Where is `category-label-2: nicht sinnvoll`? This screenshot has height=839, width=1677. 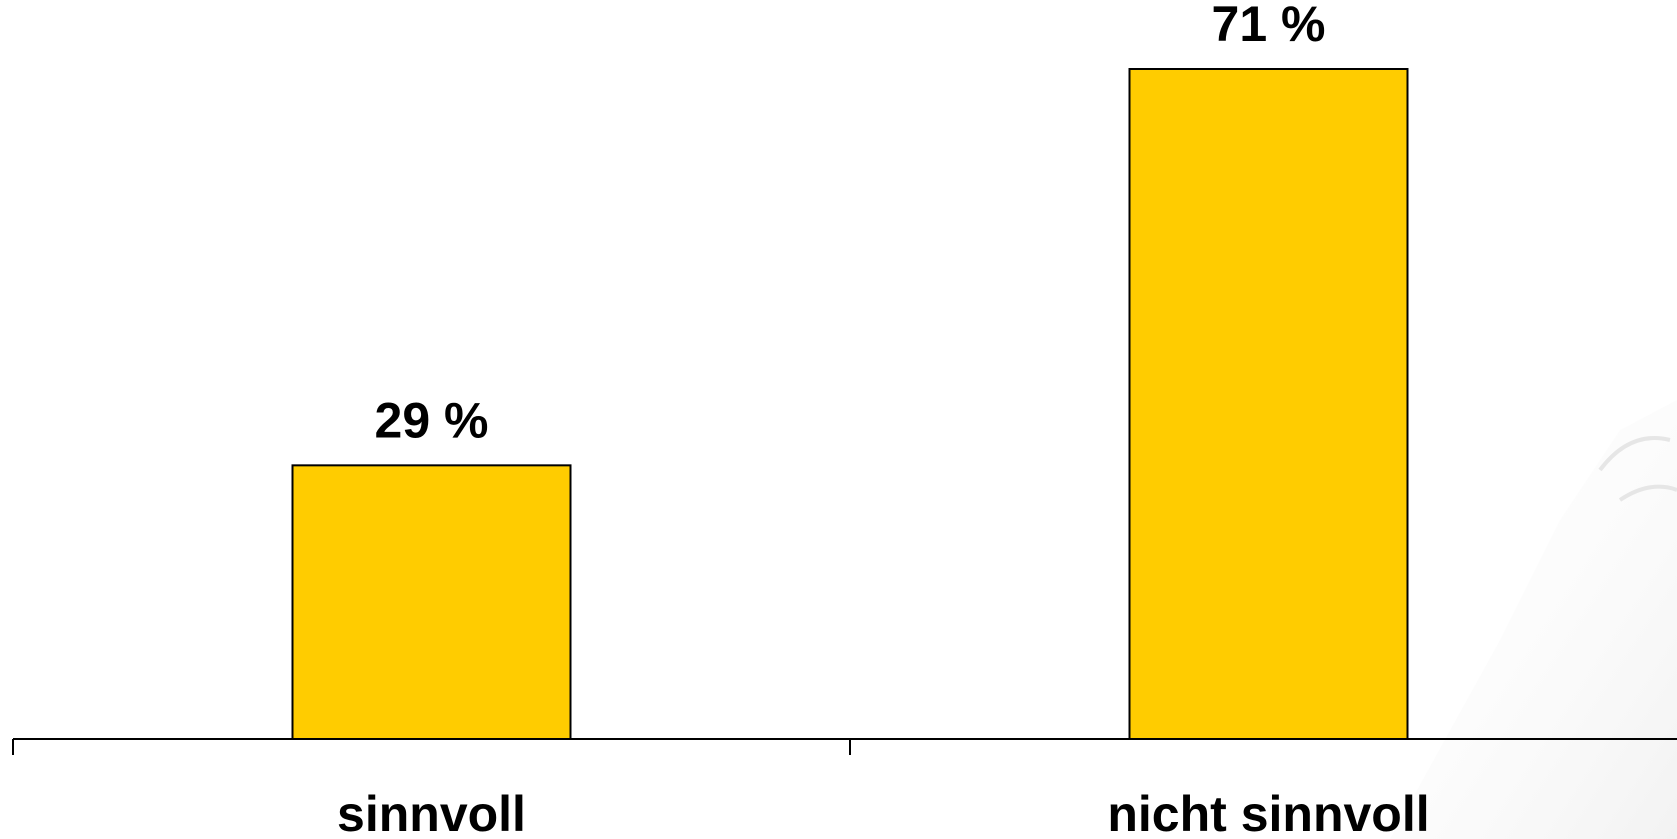 category-label-2: nicht sinnvoll is located at coordinates (1268, 812).